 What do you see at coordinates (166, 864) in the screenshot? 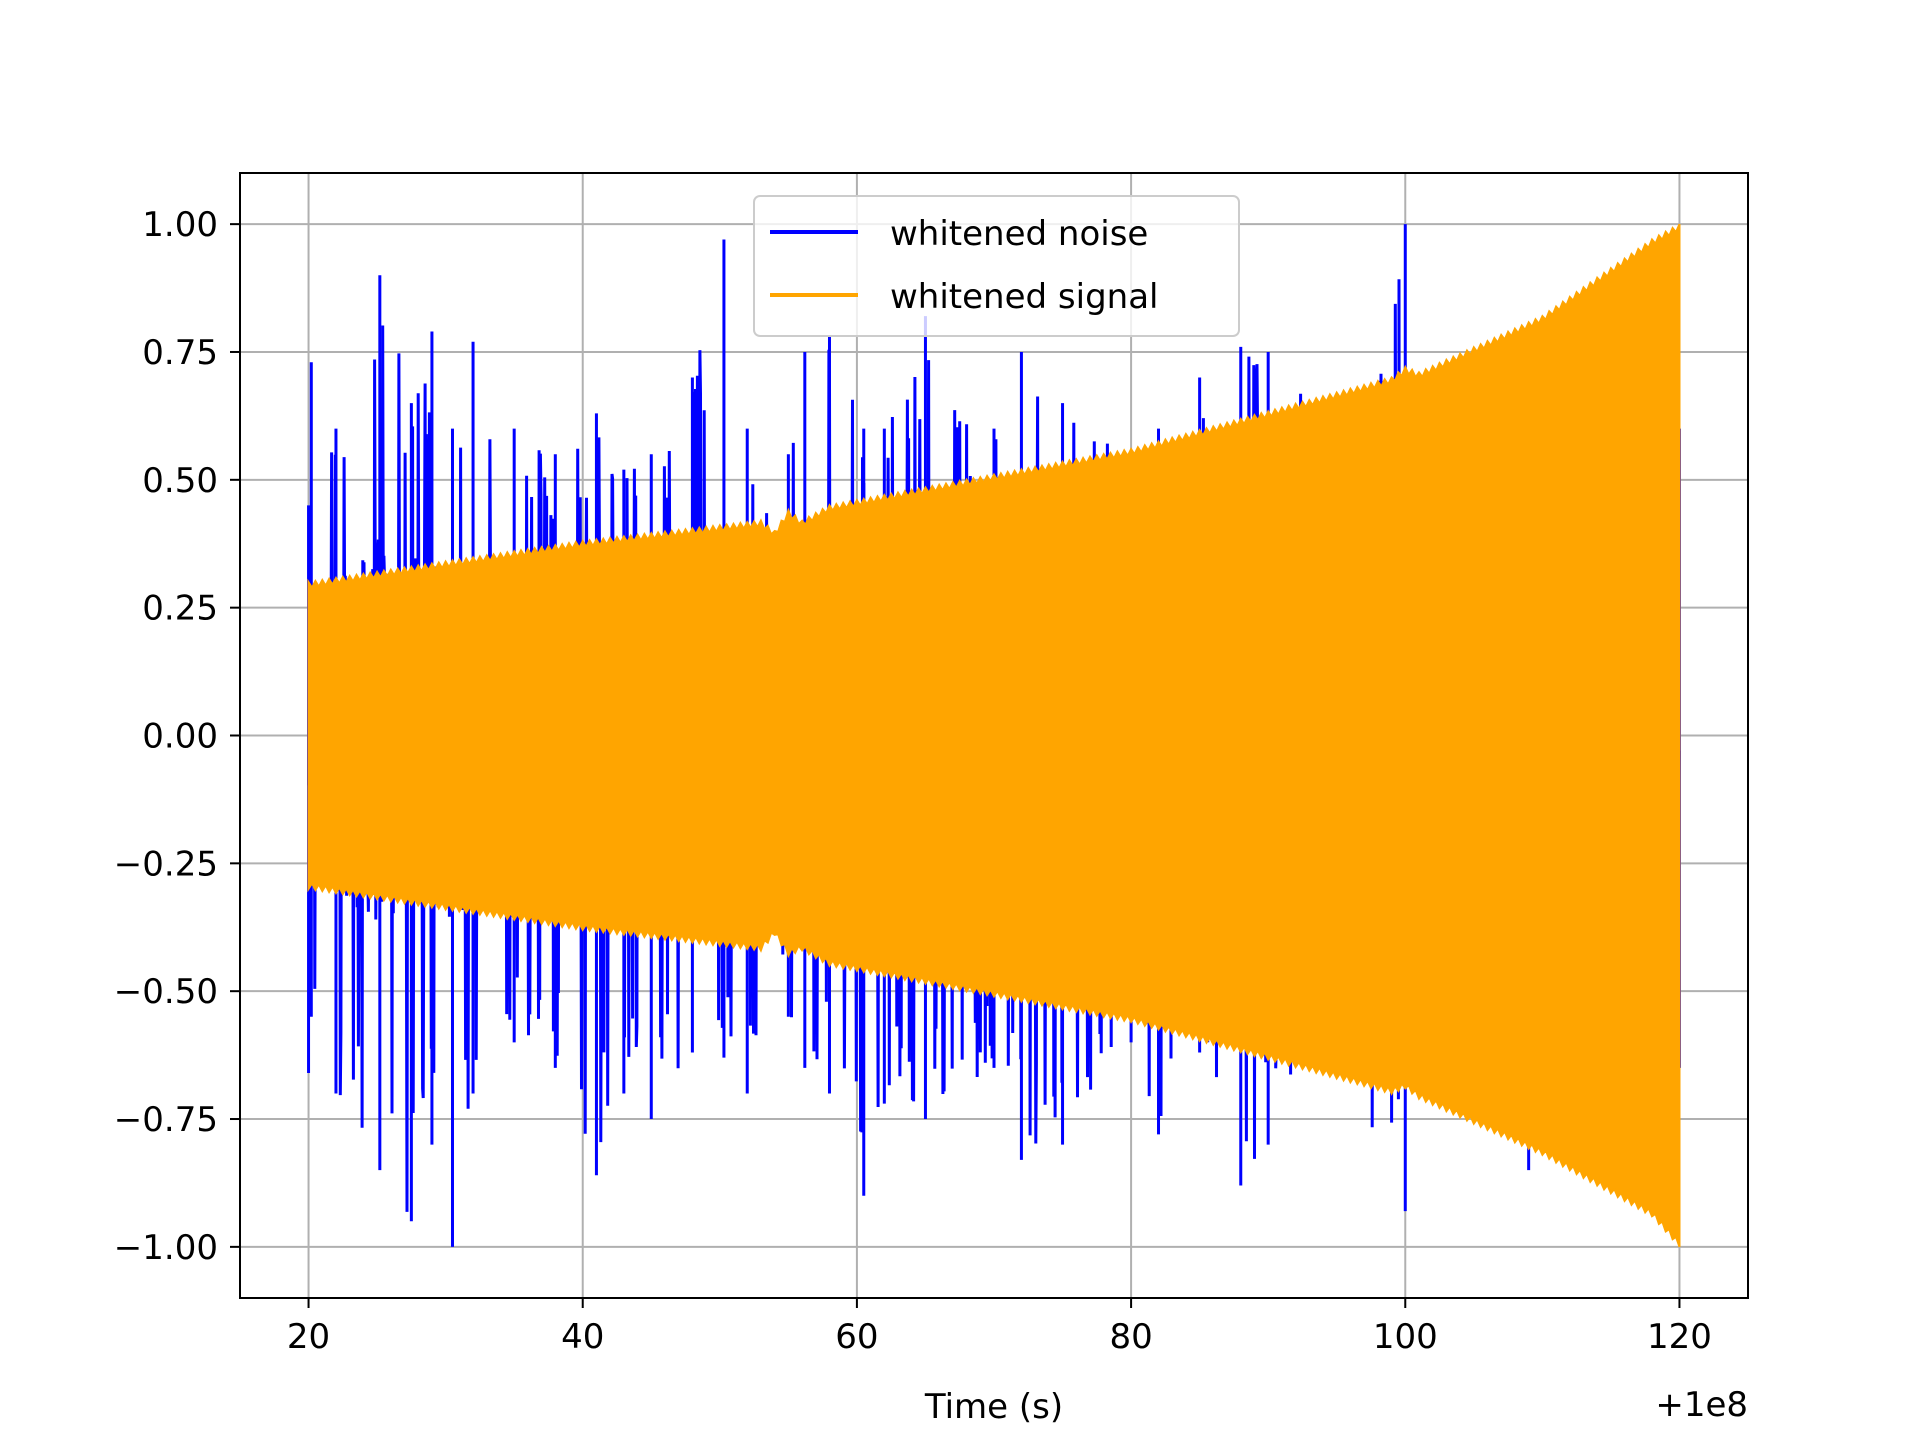
I see `y-tick-label: −0.25` at bounding box center [166, 864].